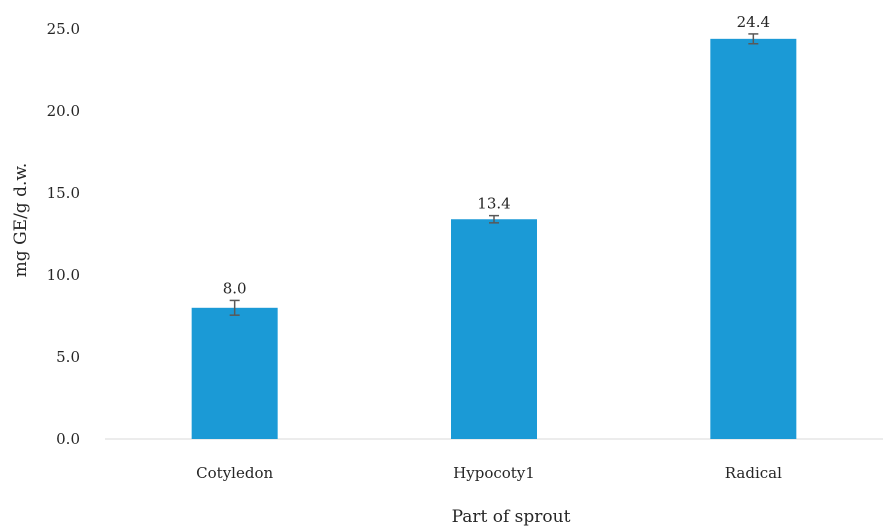  Describe the element at coordinates (234, 473) in the screenshot. I see `x-tick-label: Cotyledon` at that location.